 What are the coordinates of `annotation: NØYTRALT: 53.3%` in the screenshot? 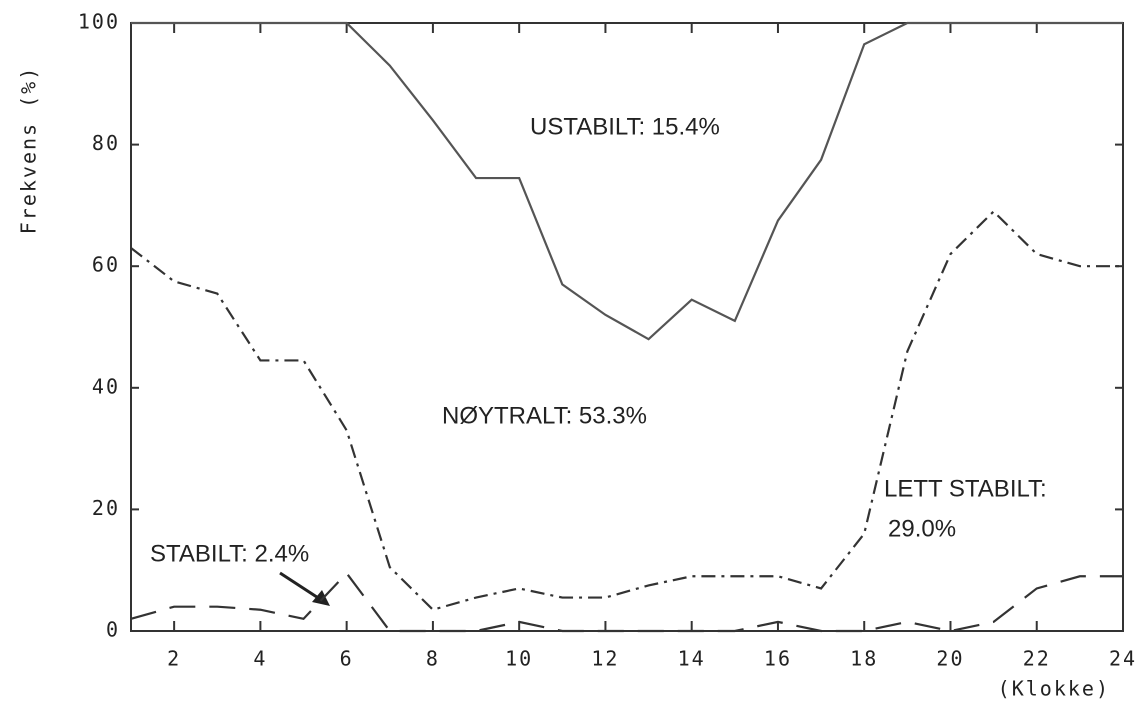 It's located at (544, 415).